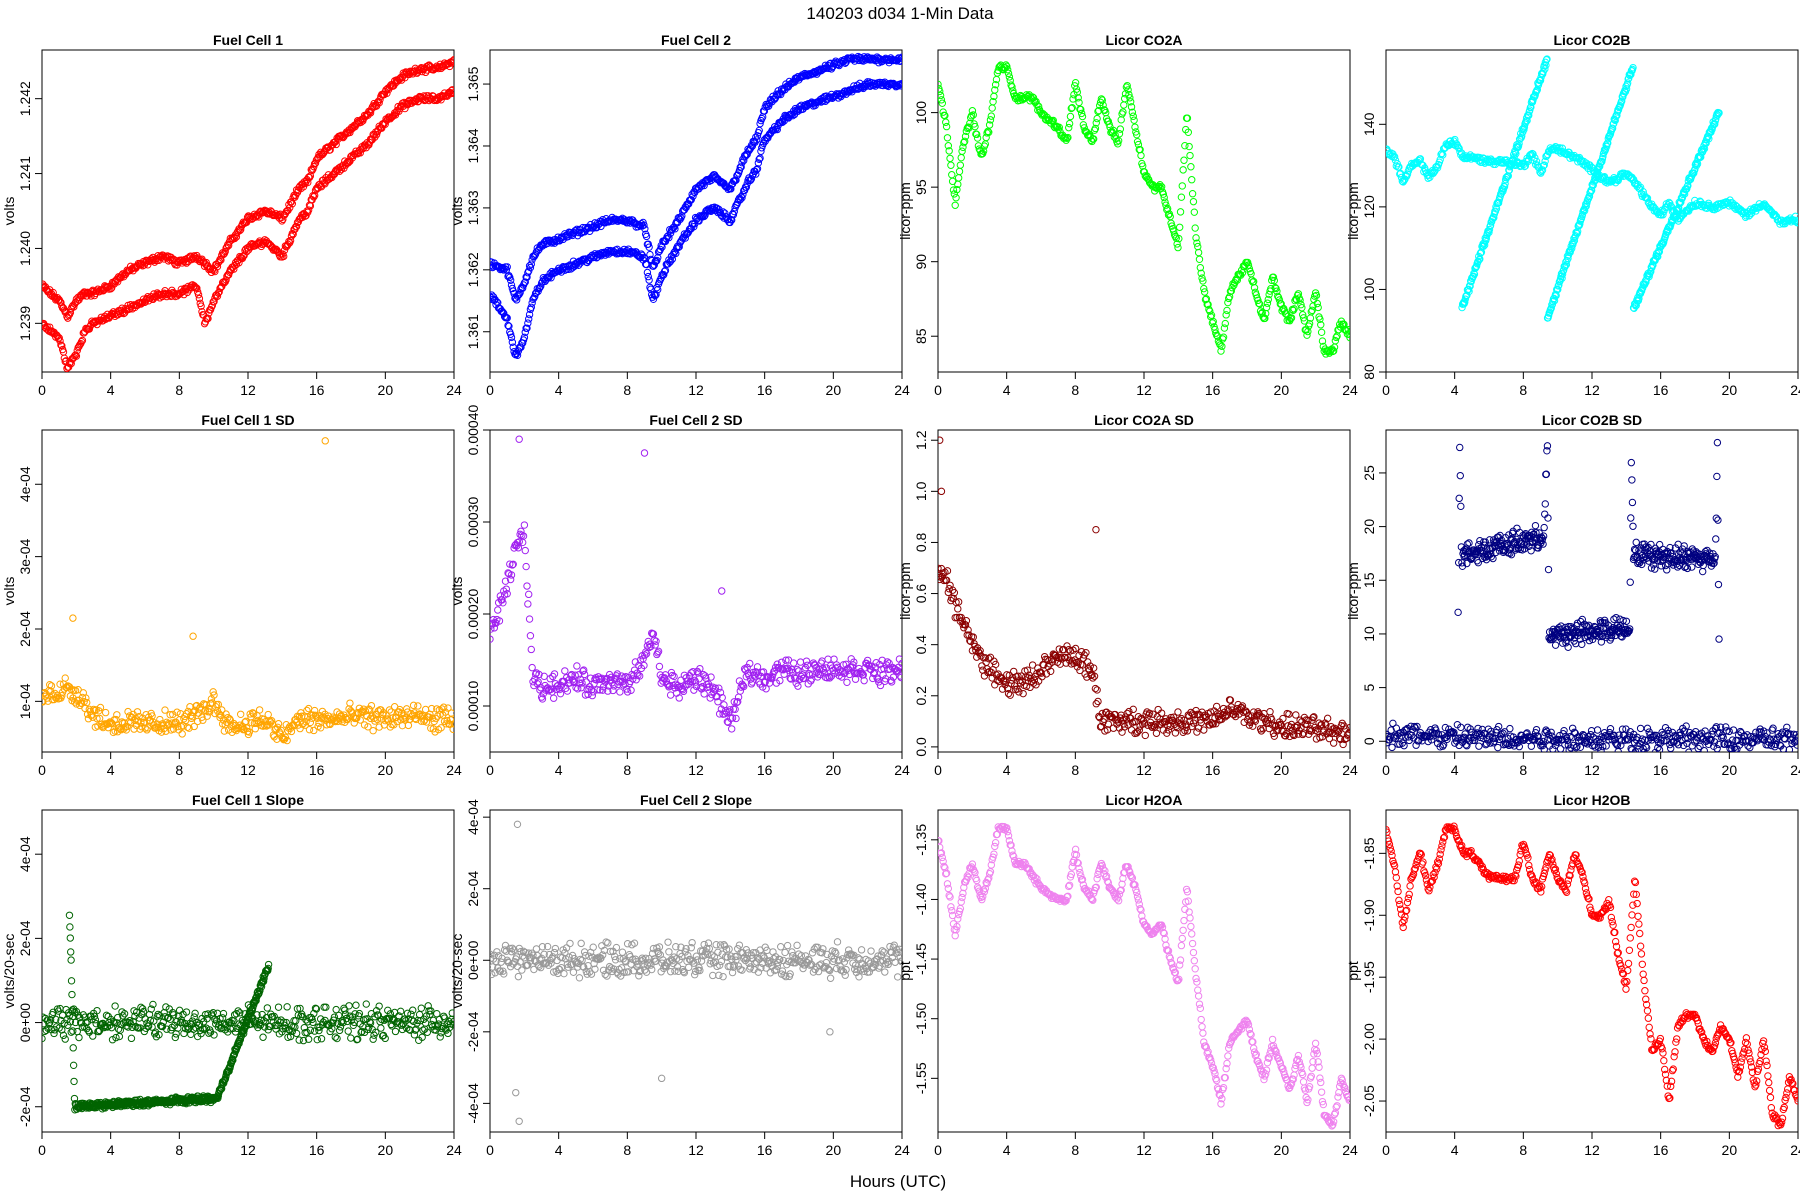 The width and height of the screenshot is (1800, 1200). Describe the element at coordinates (1144, 770) in the screenshot. I see `x-tick-label: 12` at that location.